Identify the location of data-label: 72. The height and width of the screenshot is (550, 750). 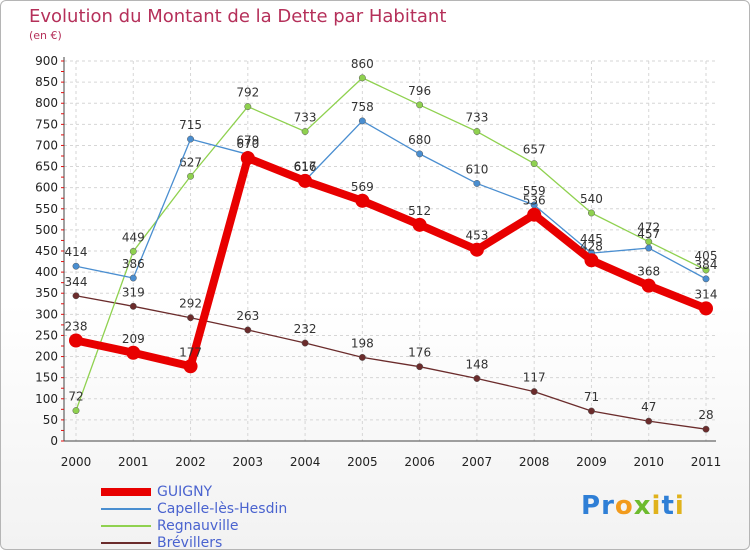
(75, 397).